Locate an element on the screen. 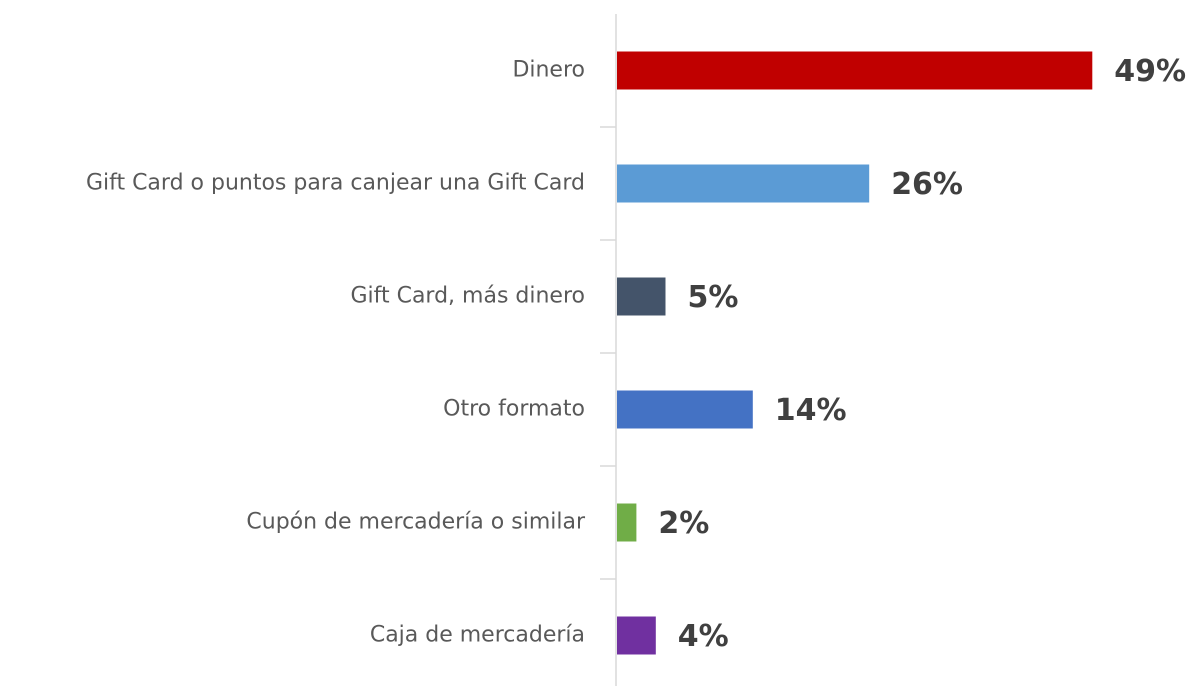 This screenshot has width=1195, height=686. category-label: Caja de mercadería is located at coordinates (477, 635).